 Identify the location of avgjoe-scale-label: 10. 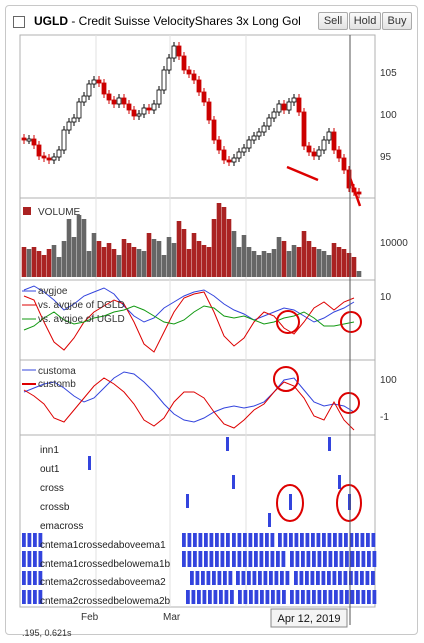
(386, 297).